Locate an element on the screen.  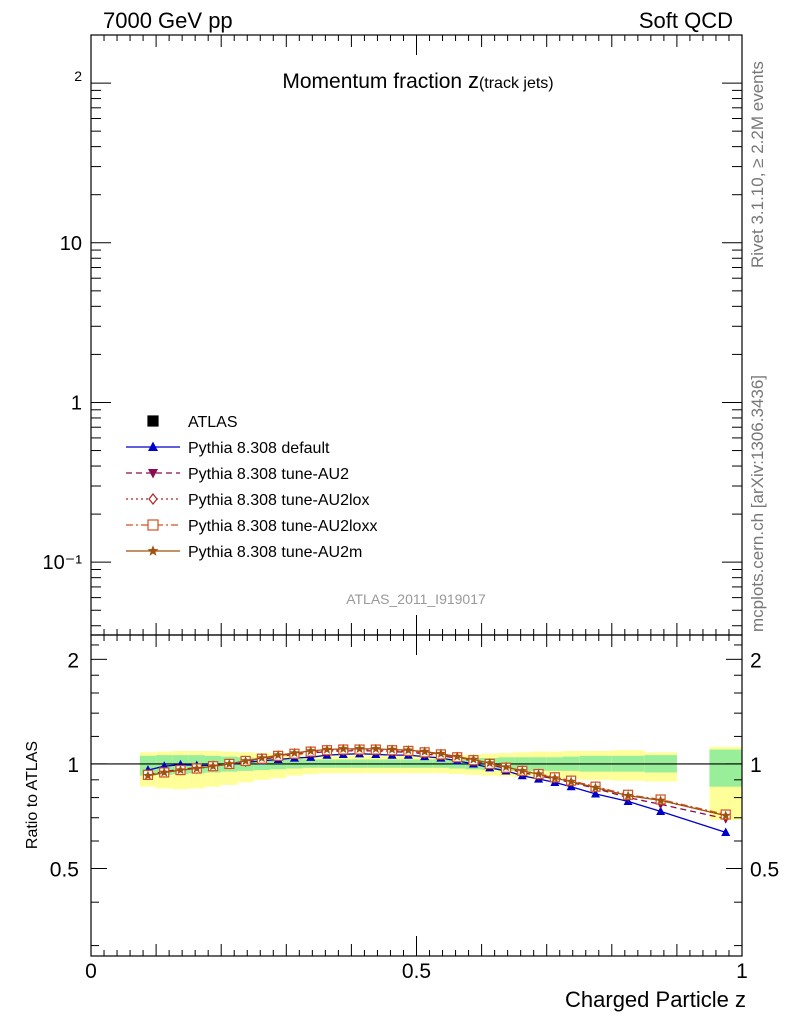
legend-entry: Pythia 8.308 tune-AU2lox is located at coordinates (247, 500).